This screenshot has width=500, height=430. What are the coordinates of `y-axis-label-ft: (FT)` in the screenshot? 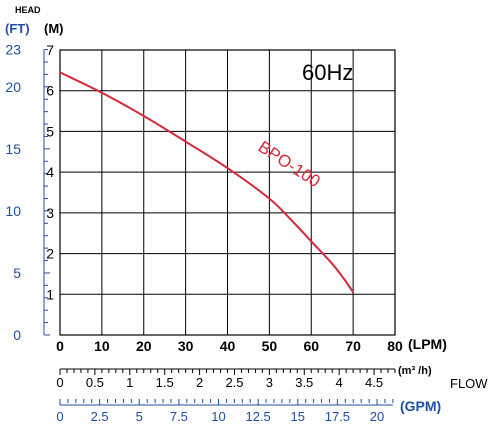 It's located at (17, 28).